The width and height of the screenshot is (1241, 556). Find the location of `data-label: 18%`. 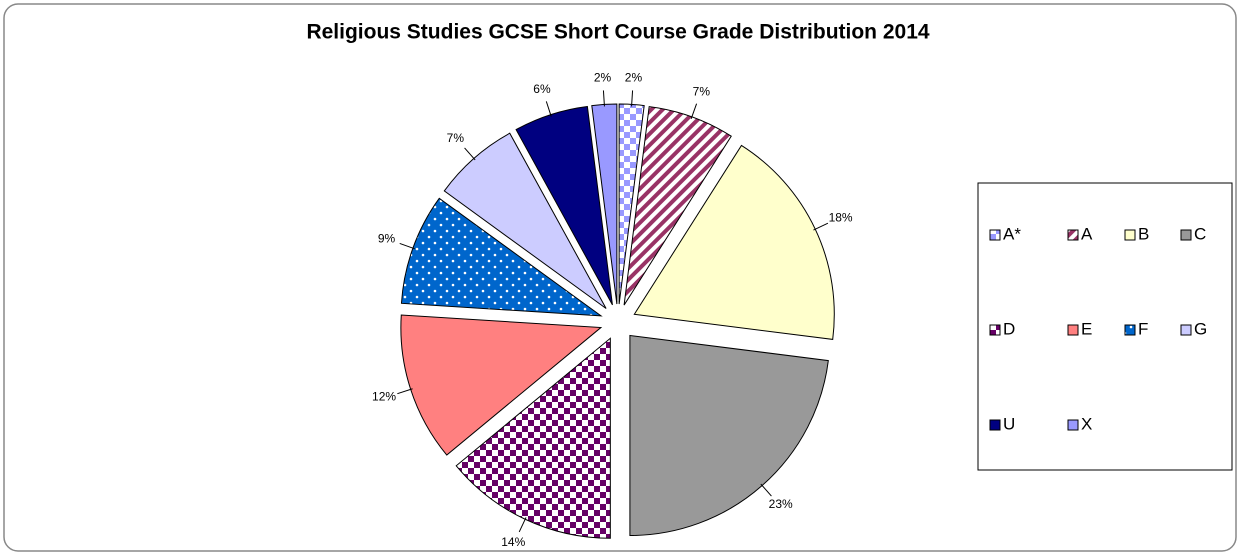

data-label: 18% is located at coordinates (841, 217).